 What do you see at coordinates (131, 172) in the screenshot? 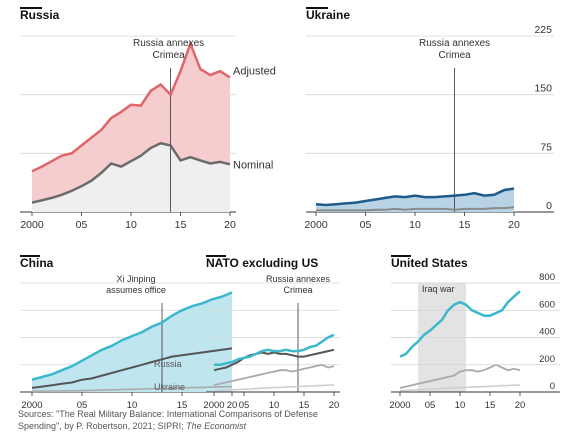
I see `russia-nominal-line` at bounding box center [131, 172].